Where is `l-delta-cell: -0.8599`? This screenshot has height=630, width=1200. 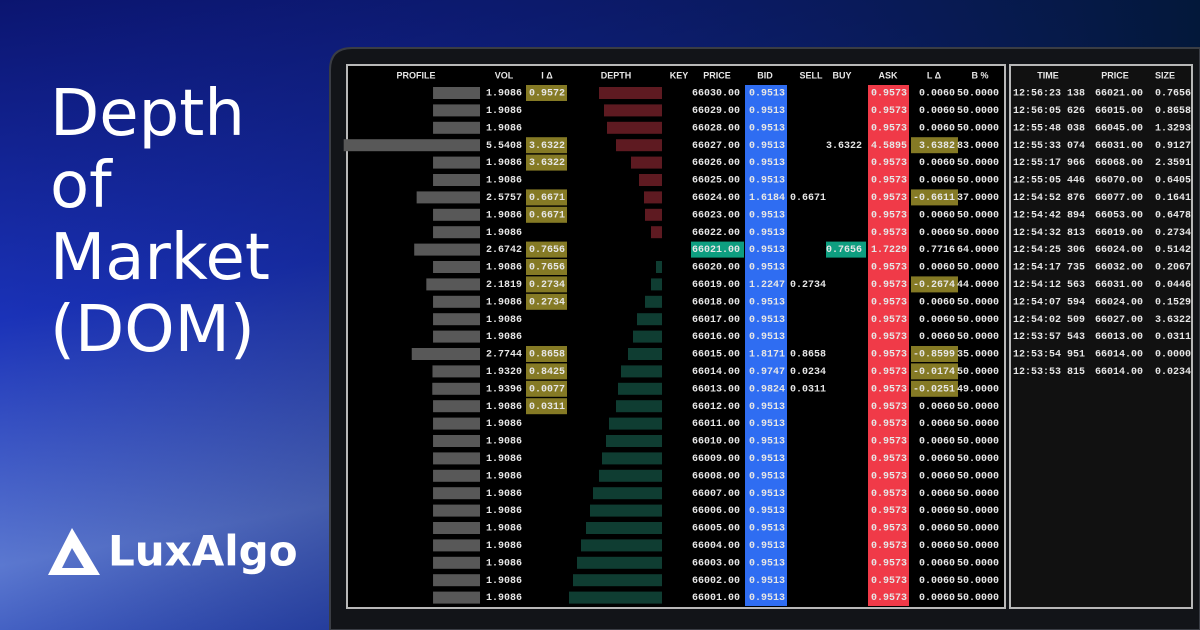 l-delta-cell: -0.8599 is located at coordinates (934, 355).